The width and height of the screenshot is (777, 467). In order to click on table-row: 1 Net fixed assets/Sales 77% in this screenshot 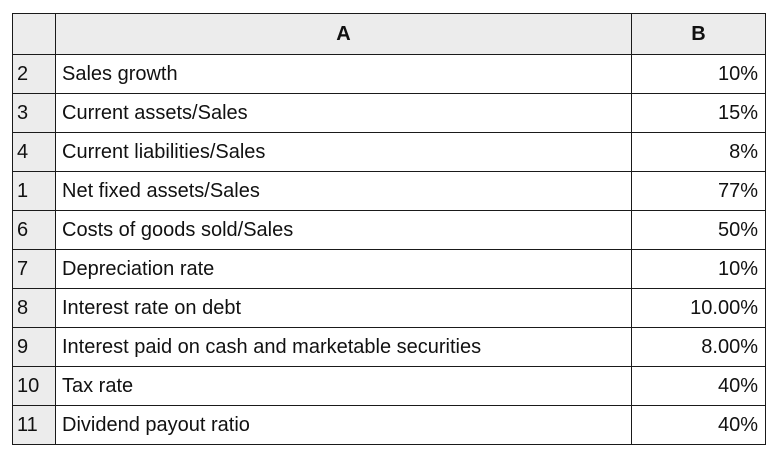, I will do `click(389, 191)`.